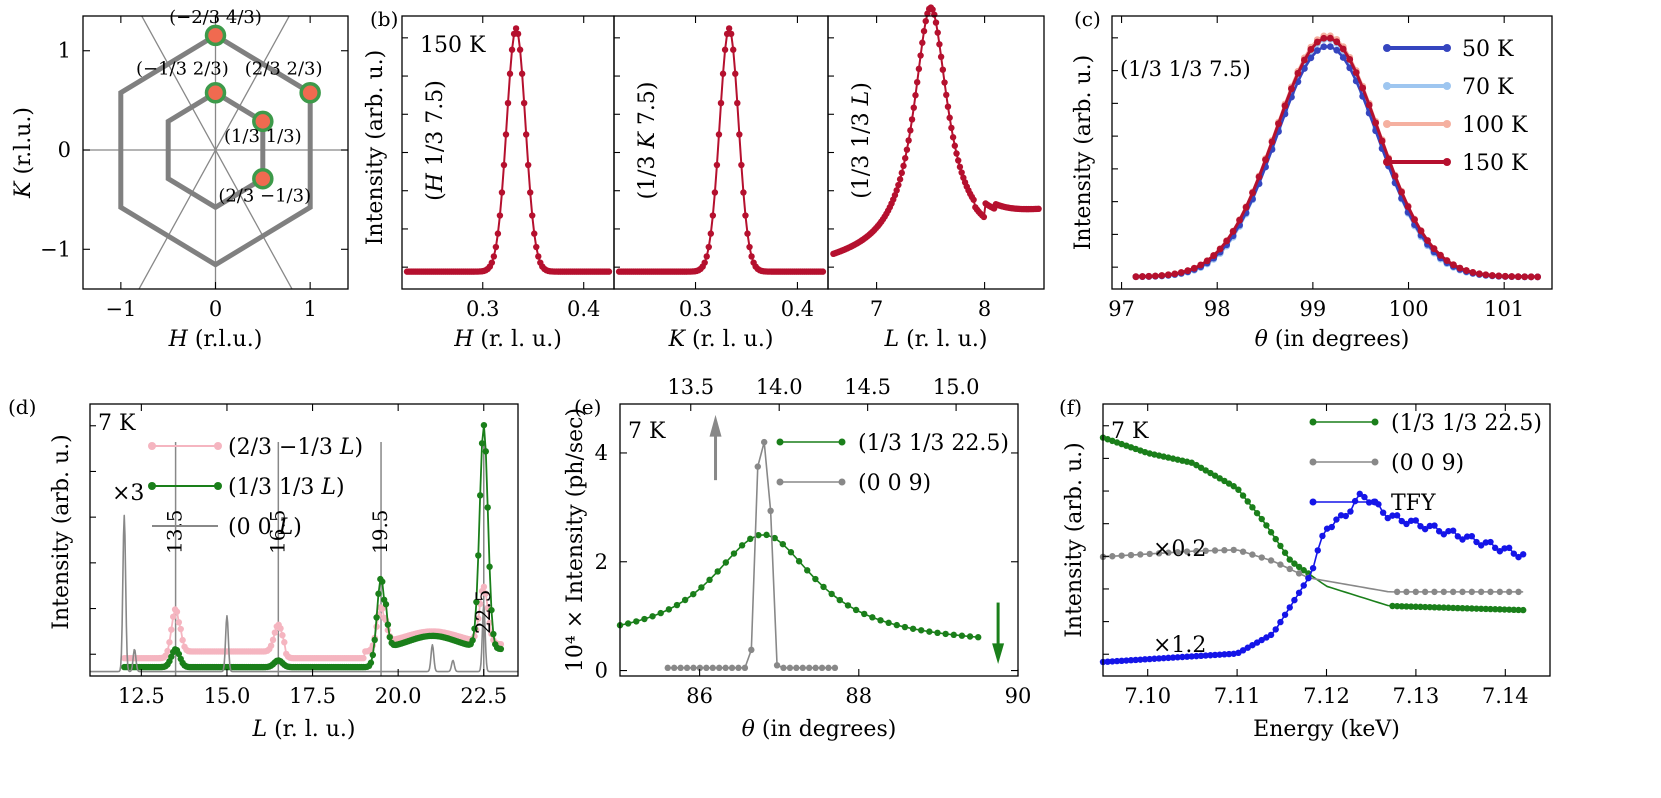 Image resolution: width=1661 pixels, height=798 pixels. Describe the element at coordinates (690, 387) in the screenshot. I see `panel-e-top-tick-label: 13.5` at that location.